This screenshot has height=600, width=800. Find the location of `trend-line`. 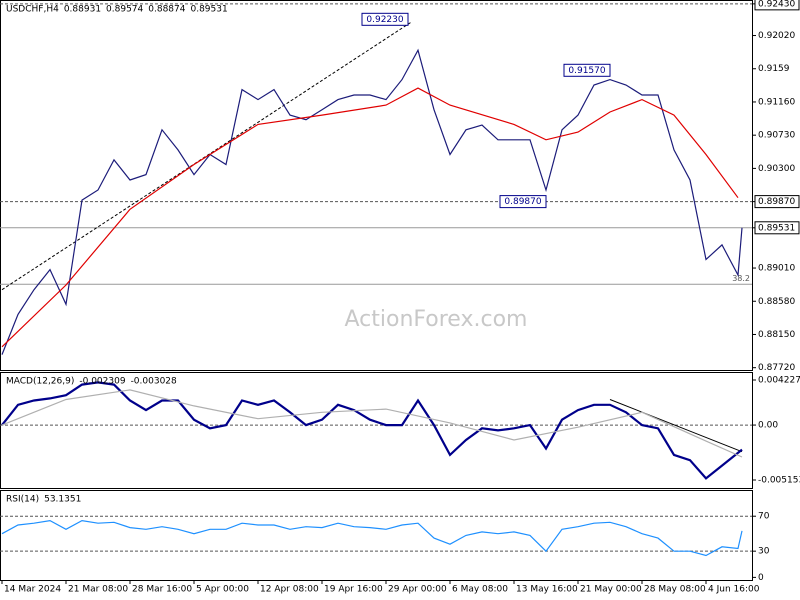

trend-line is located at coordinates (676, 426).